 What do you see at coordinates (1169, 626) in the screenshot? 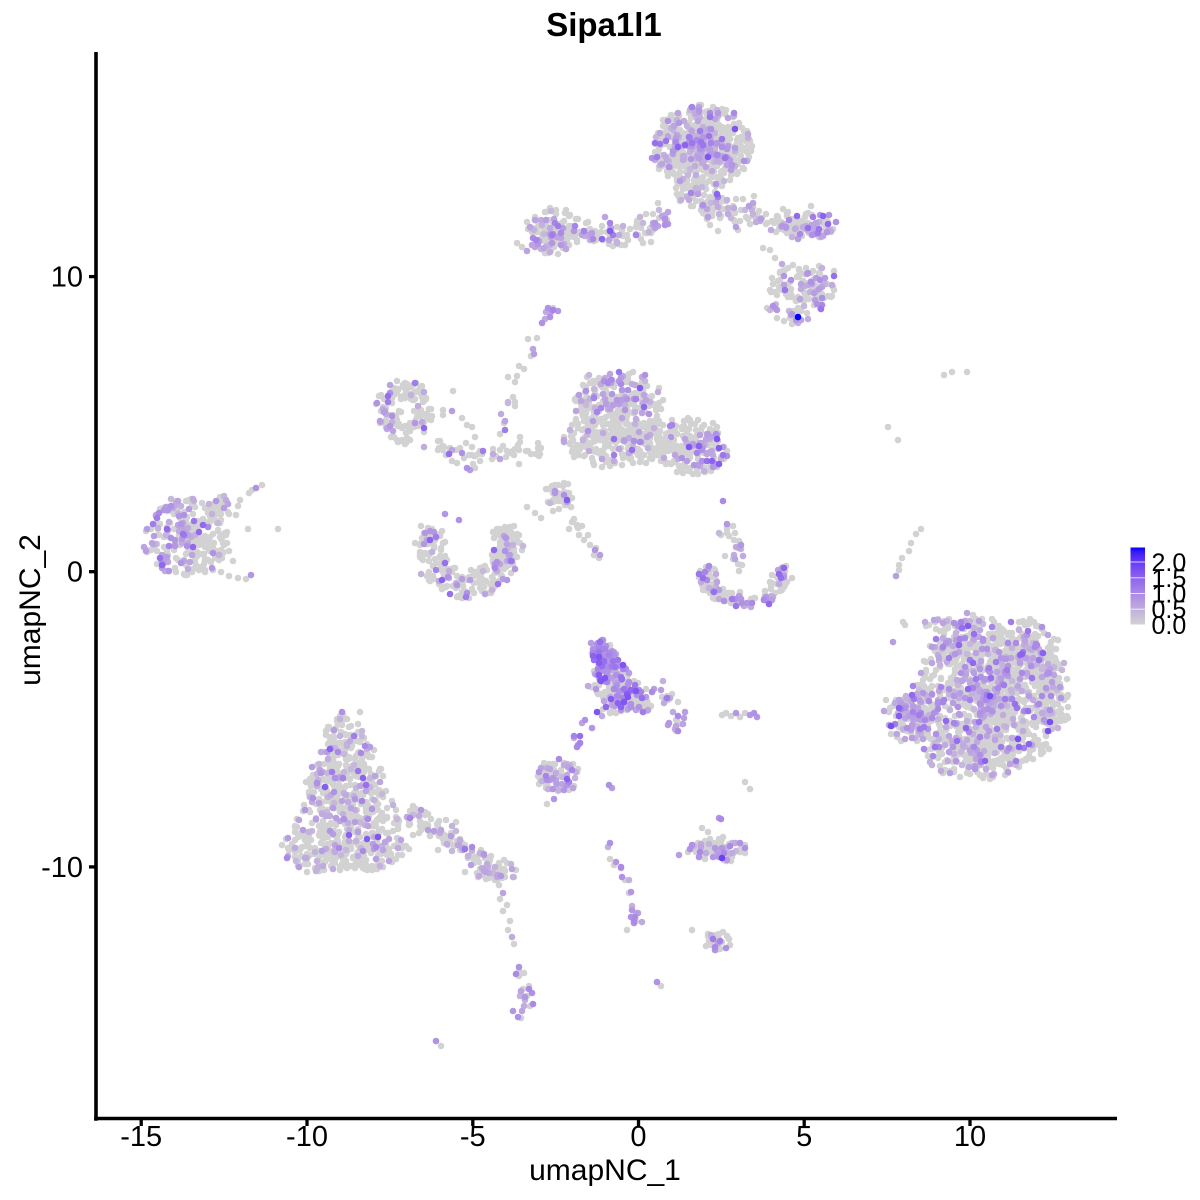
I see `svg-text: 0.0` at bounding box center [1169, 626].